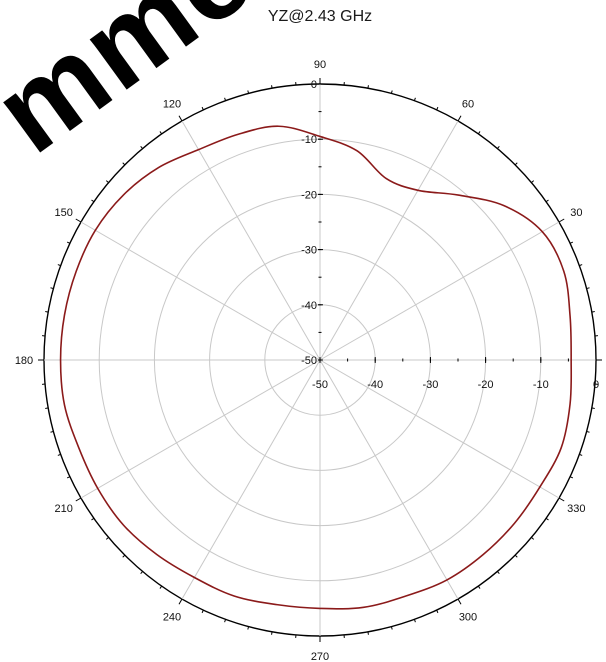  Describe the element at coordinates (172, 105) in the screenshot. I see `angular-tick-label: 120` at that location.